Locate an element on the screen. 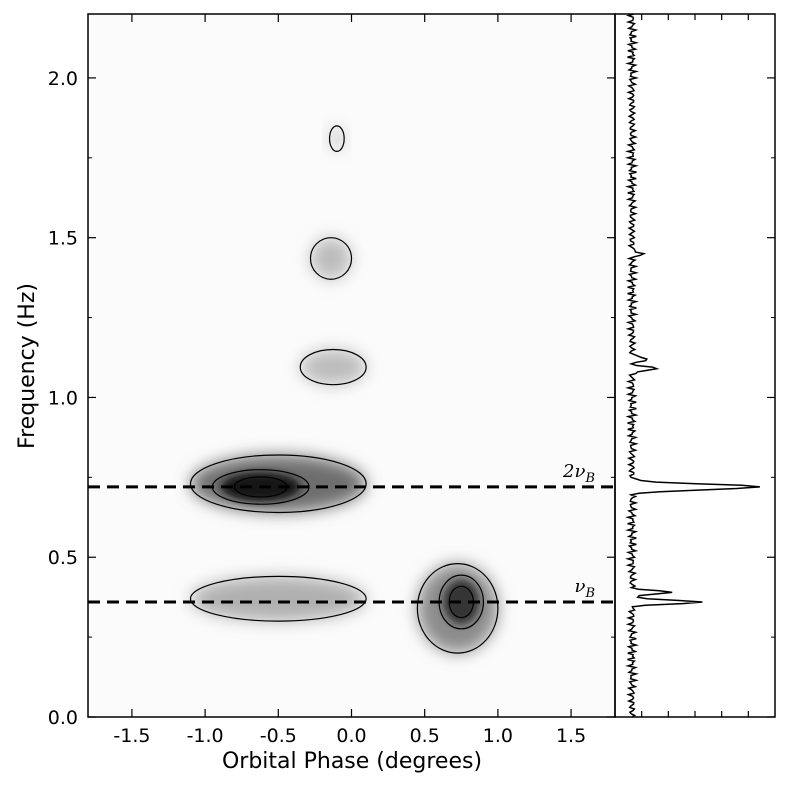 This screenshot has width=789, height=789. contour-nuB-band-left is located at coordinates (278, 598).